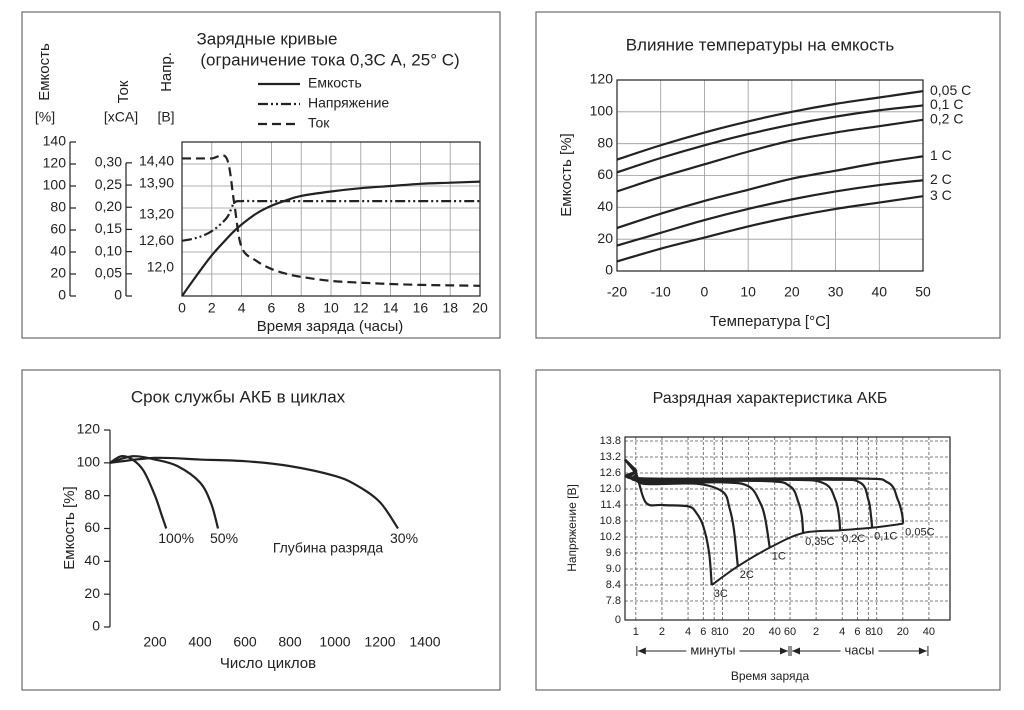 This screenshot has width=1024, height=710. What do you see at coordinates (238, 396) in the screenshot?
I see `chart-title: Срок службы АКБ в циклах` at bounding box center [238, 396].